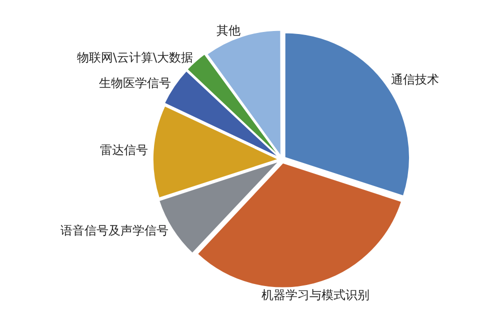 This screenshot has height=327, width=484. I want to click on slice-label: 通信技术, so click(414, 79).